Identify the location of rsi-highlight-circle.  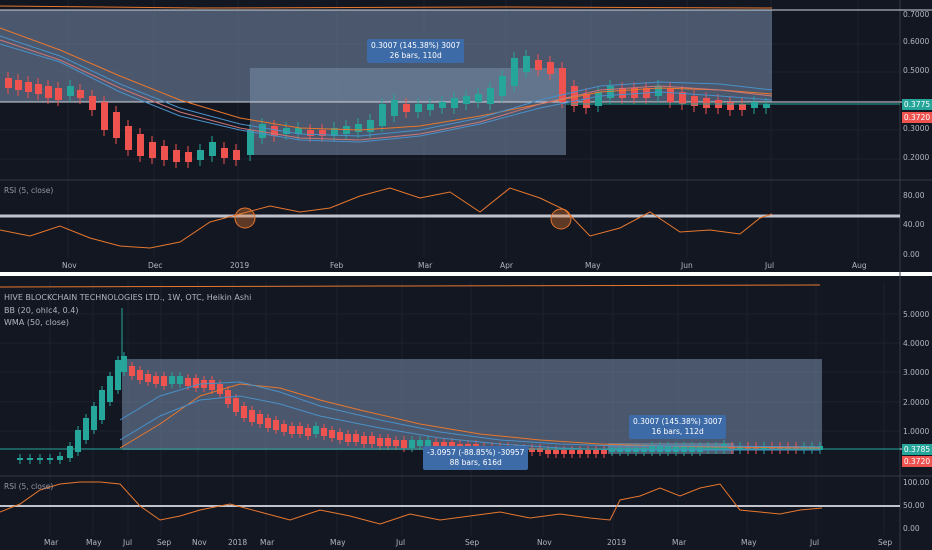
(245, 218).